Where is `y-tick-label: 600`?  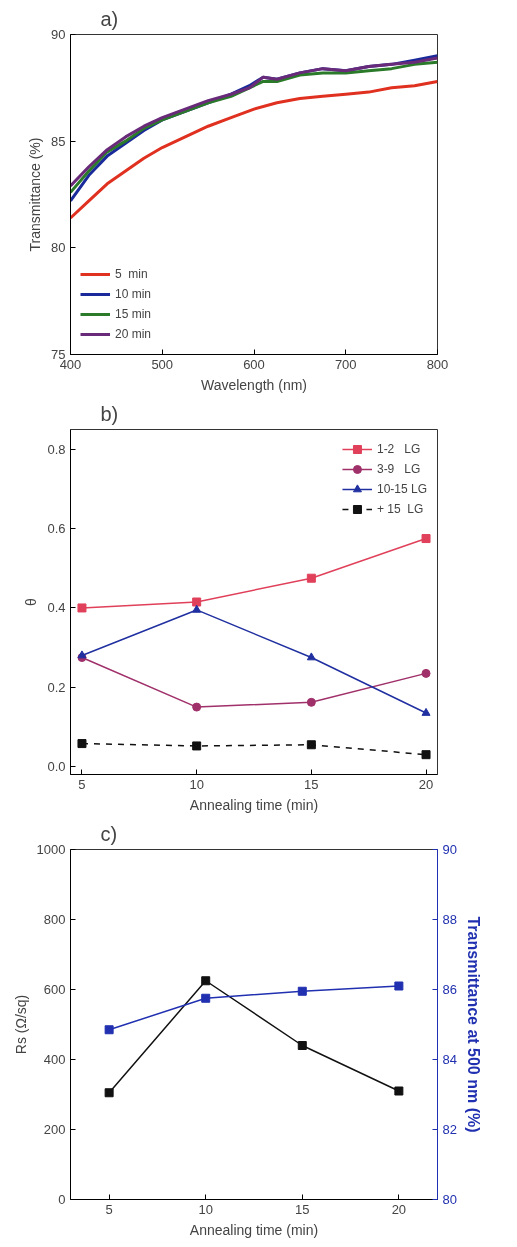 y-tick-label: 600 is located at coordinates (54, 989).